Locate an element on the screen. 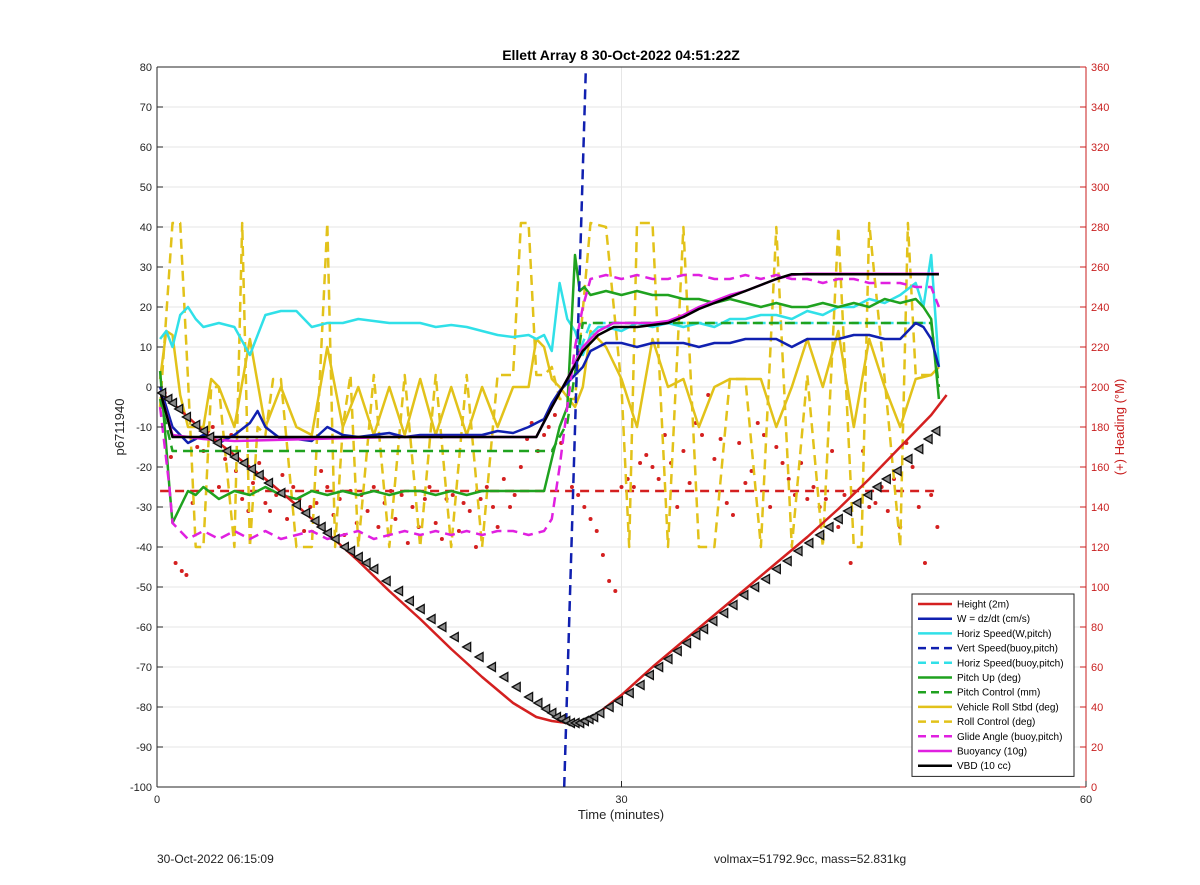 This screenshot has height=885, width=1200. y2-tick-label-13: 260 is located at coordinates (1100, 268).